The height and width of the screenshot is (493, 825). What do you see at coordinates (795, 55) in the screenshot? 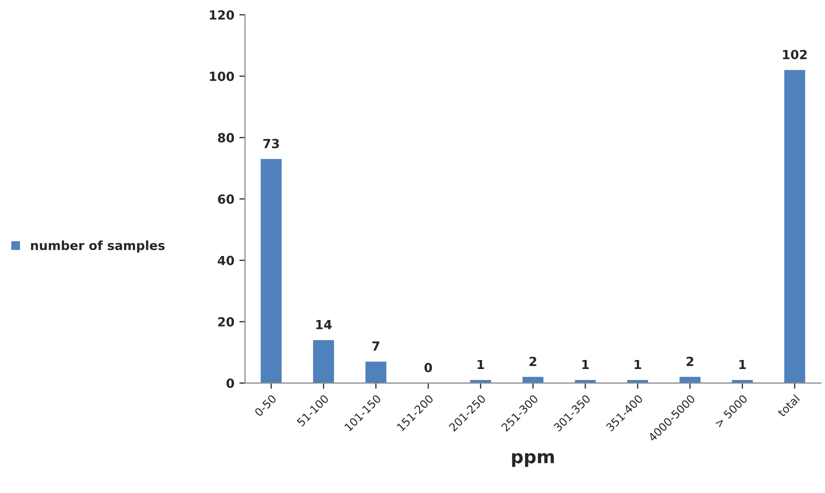
I see `data-label: 102` at bounding box center [795, 55].